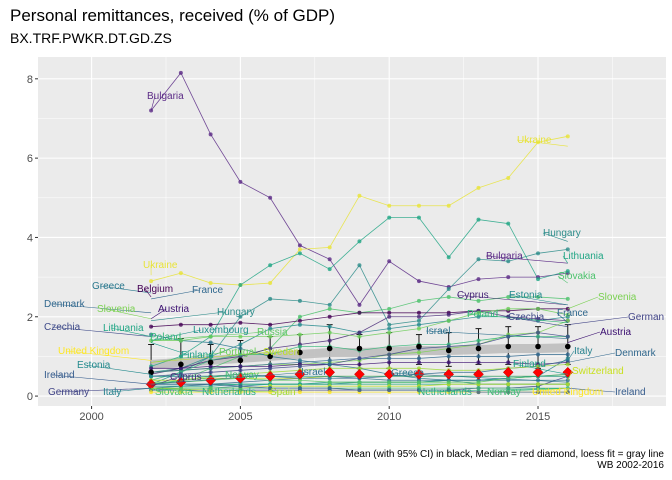  Describe the element at coordinates (479, 377) in the screenshot. I see `leader-right-greece` at that location.